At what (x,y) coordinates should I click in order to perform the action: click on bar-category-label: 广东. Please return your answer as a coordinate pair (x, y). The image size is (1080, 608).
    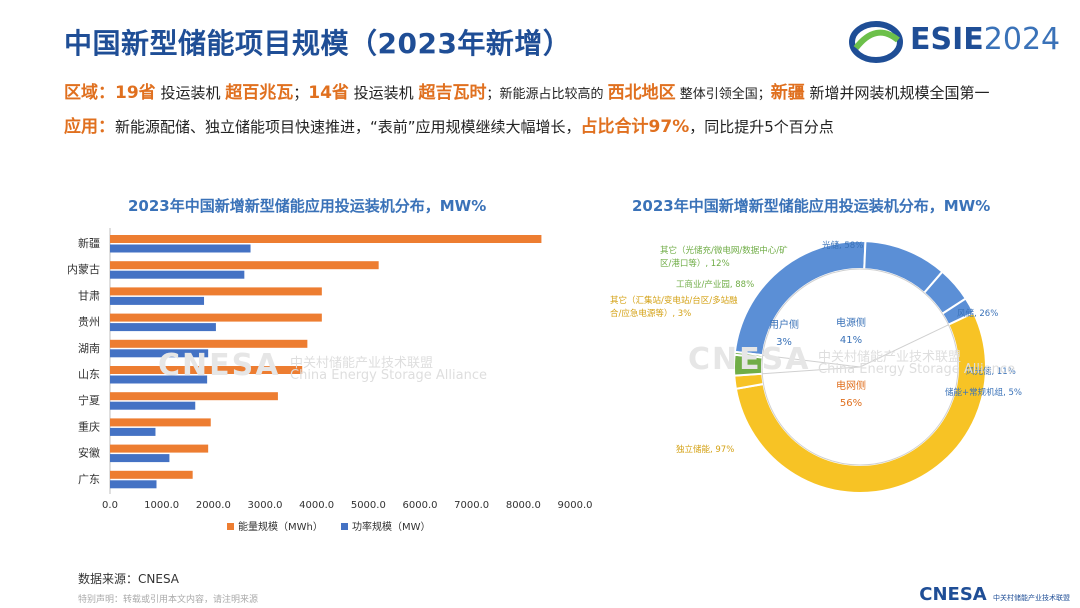
    Looking at the image, I should click on (89, 479).